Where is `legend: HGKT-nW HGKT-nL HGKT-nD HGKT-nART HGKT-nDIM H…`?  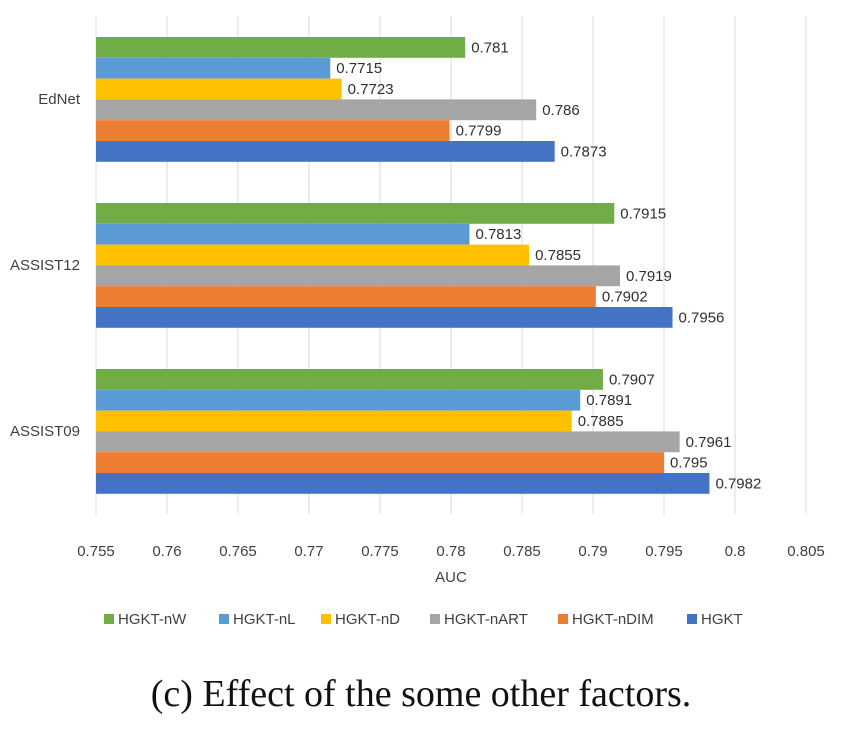
legend: HGKT-nW HGKT-nL HGKT-nD HGKT-nART HGKT-nDIM H… is located at coordinates (423, 619).